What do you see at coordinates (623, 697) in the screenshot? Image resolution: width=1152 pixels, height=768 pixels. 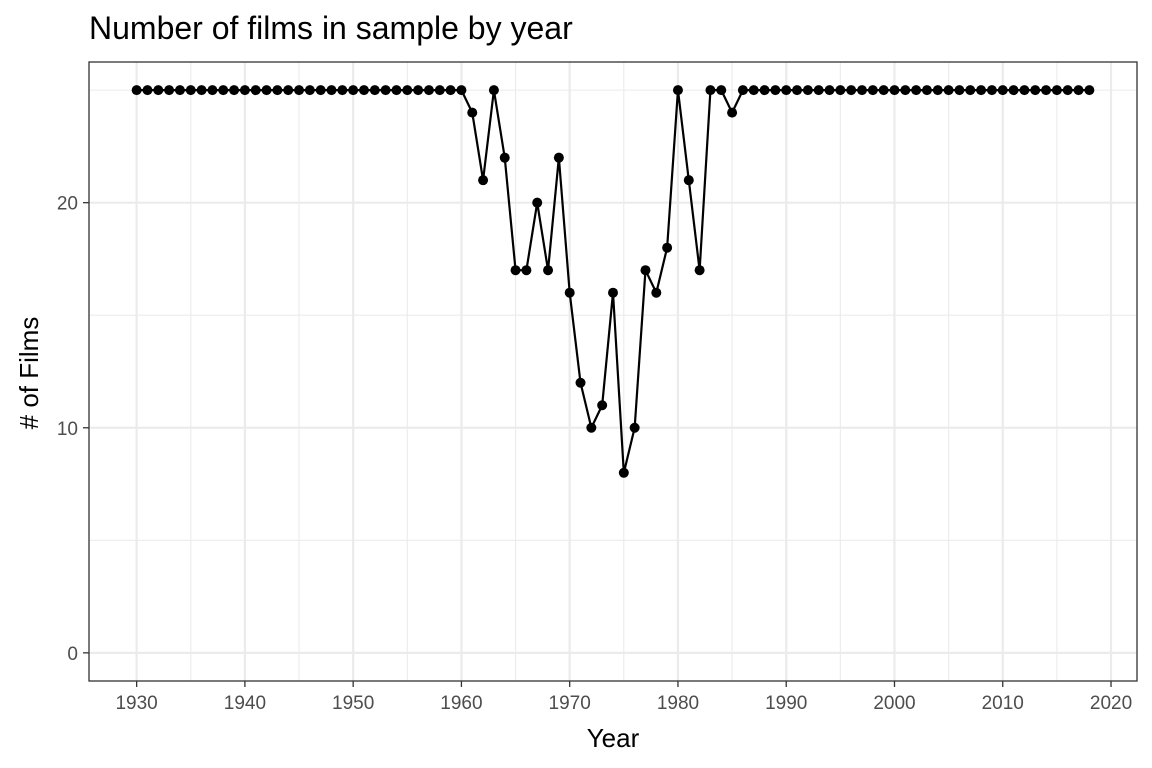 I see `x-axis: 1930 1940 1950 1960 1970 1980 1990 2000 2010 2020` at bounding box center [623, 697].